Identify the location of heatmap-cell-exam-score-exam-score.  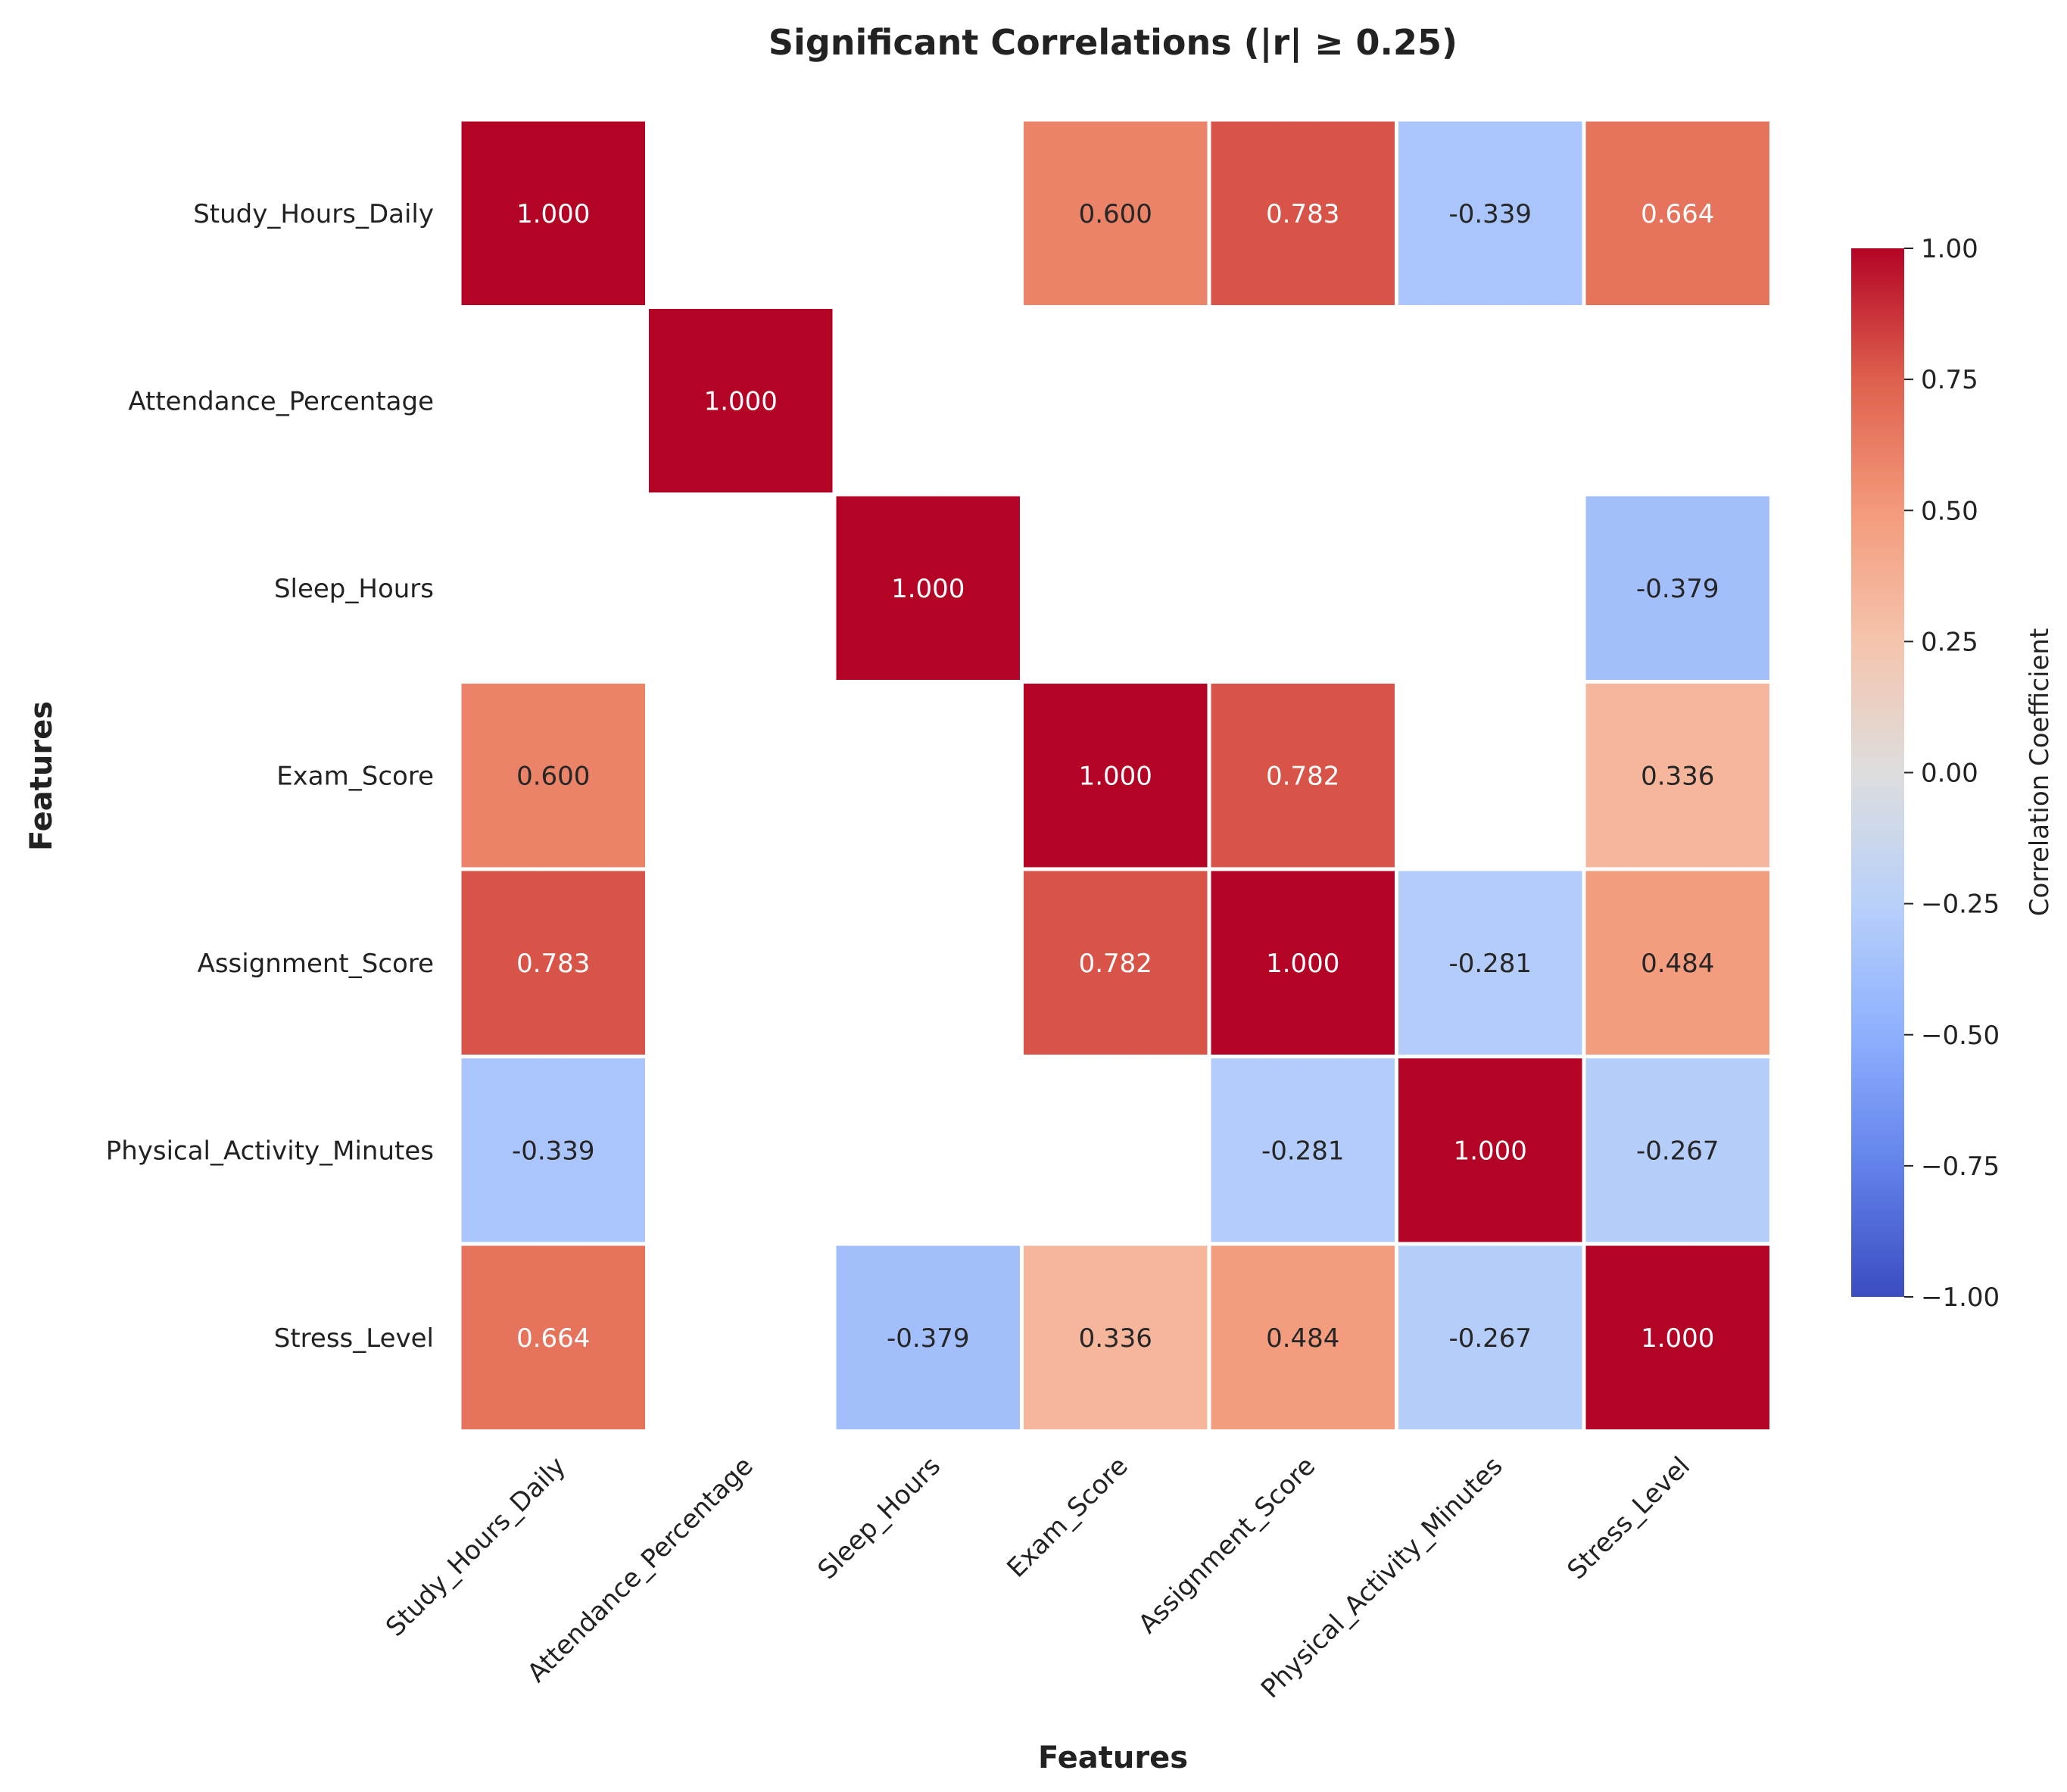
(1116, 776).